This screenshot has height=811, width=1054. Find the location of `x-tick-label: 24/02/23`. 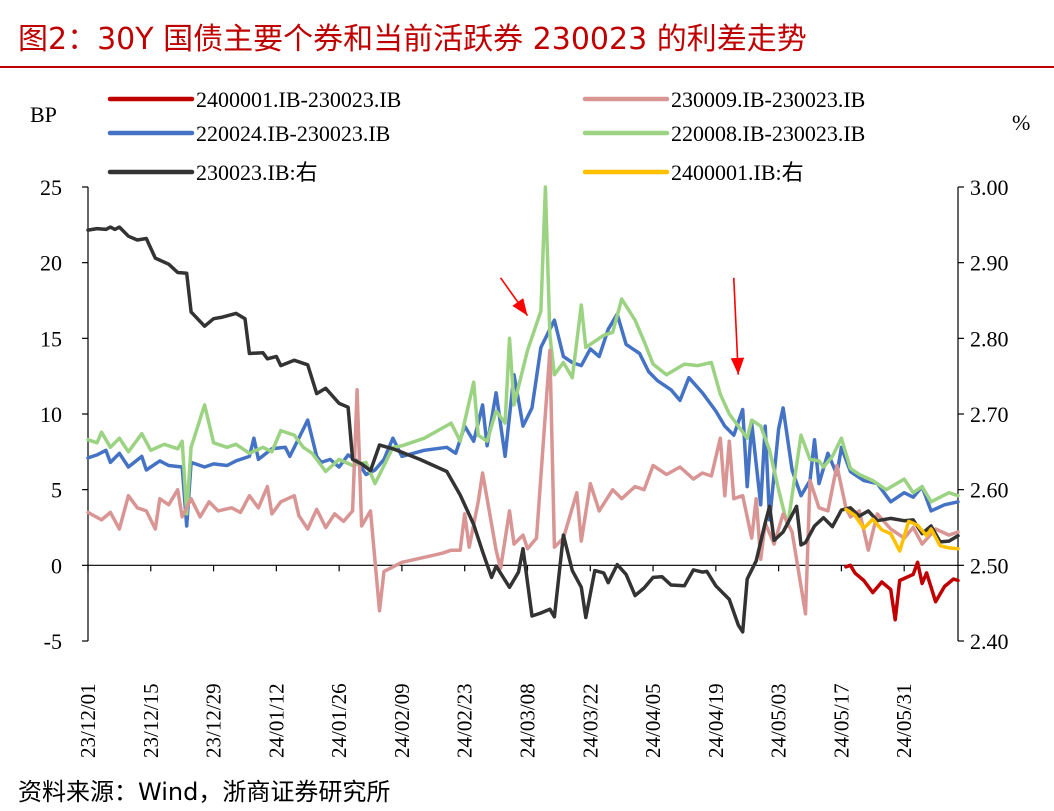

x-tick-label: 24/02/23 is located at coordinates (465, 720).